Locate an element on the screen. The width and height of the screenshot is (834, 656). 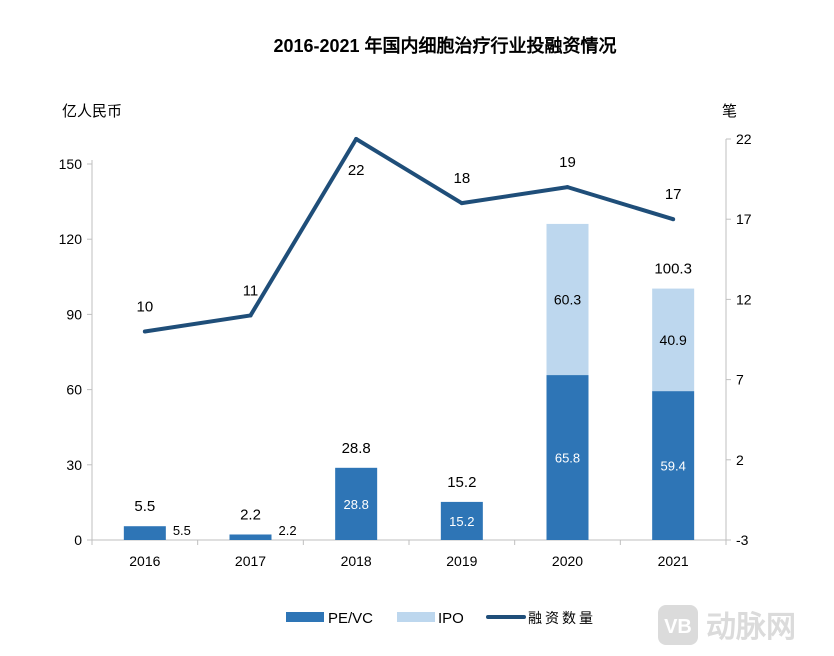
right-tick-label: 17 is located at coordinates (744, 219).